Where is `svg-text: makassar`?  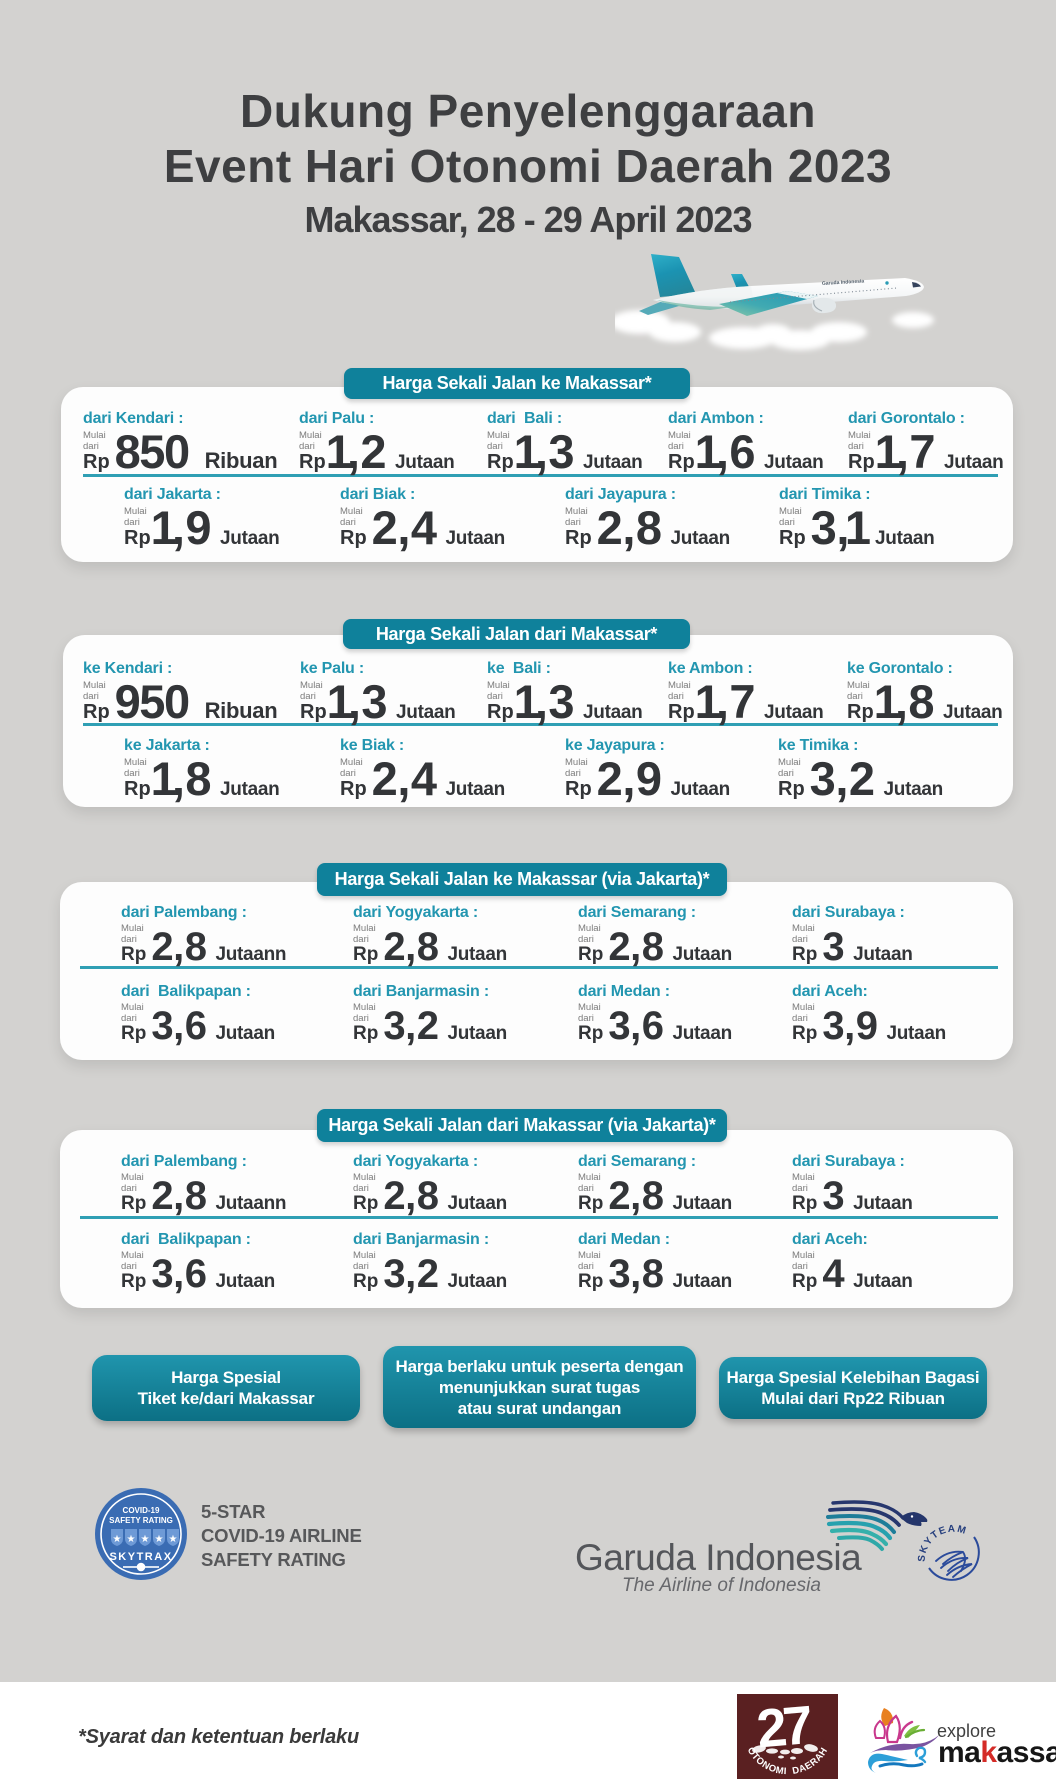
svg-text: makassar is located at coordinates (997, 1752).